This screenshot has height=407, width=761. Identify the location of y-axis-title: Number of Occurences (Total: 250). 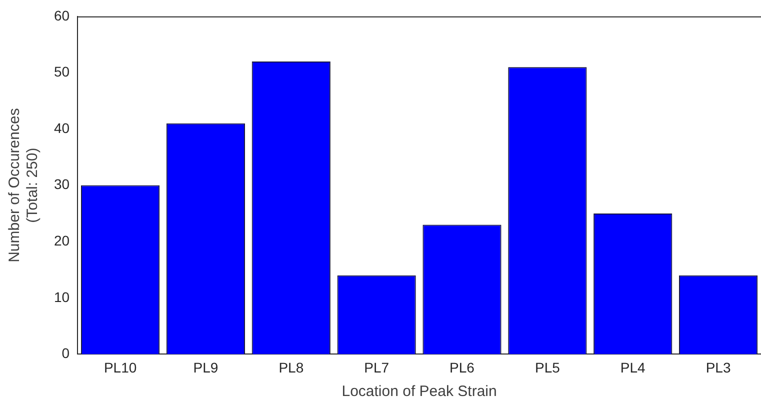
(24, 185).